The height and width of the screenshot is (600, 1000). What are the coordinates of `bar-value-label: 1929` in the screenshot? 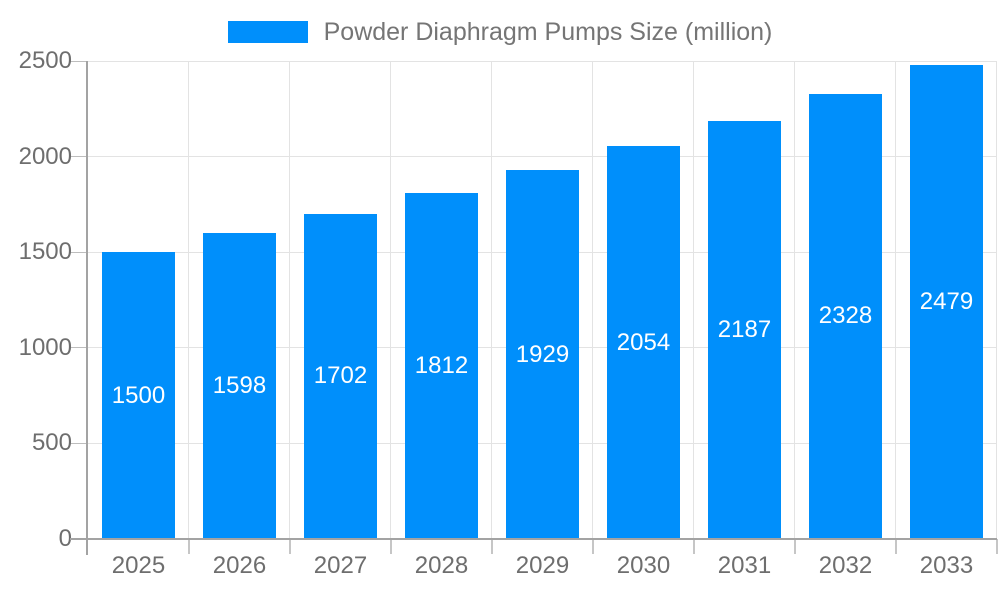 It's located at (542, 354).